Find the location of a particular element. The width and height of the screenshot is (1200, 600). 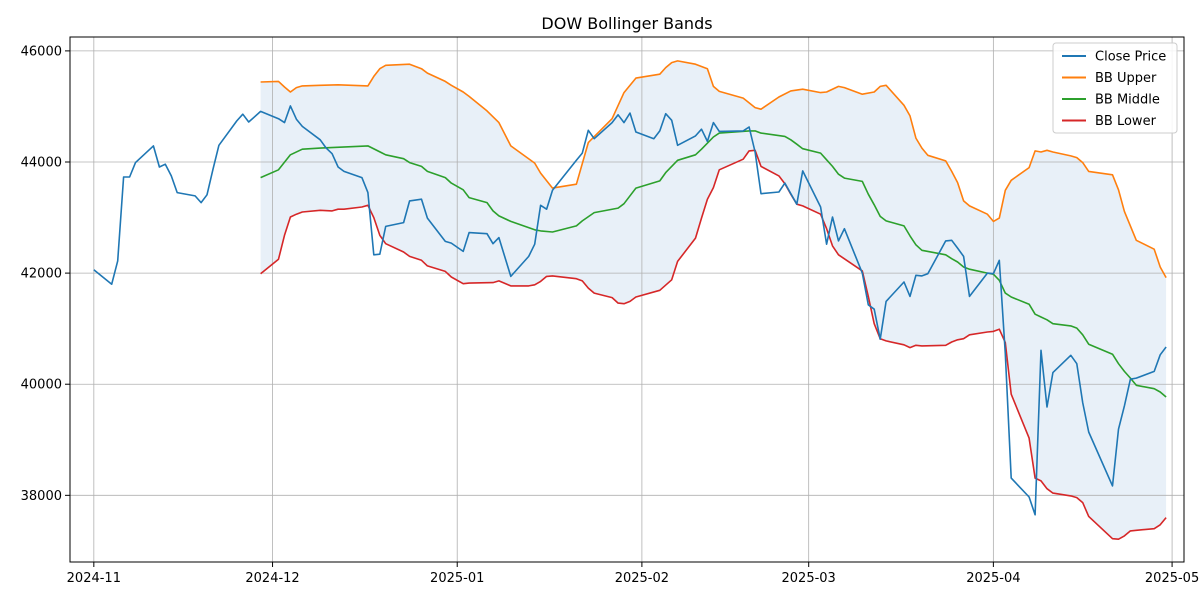

legend-box is located at coordinates (1115, 88).